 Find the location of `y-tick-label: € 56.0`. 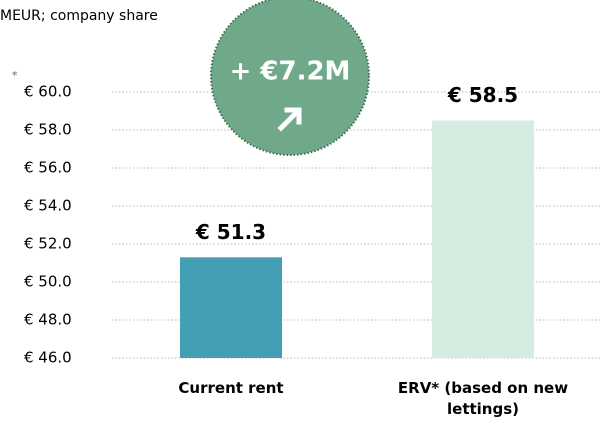

y-tick-label: € 56.0 is located at coordinates (48, 168).